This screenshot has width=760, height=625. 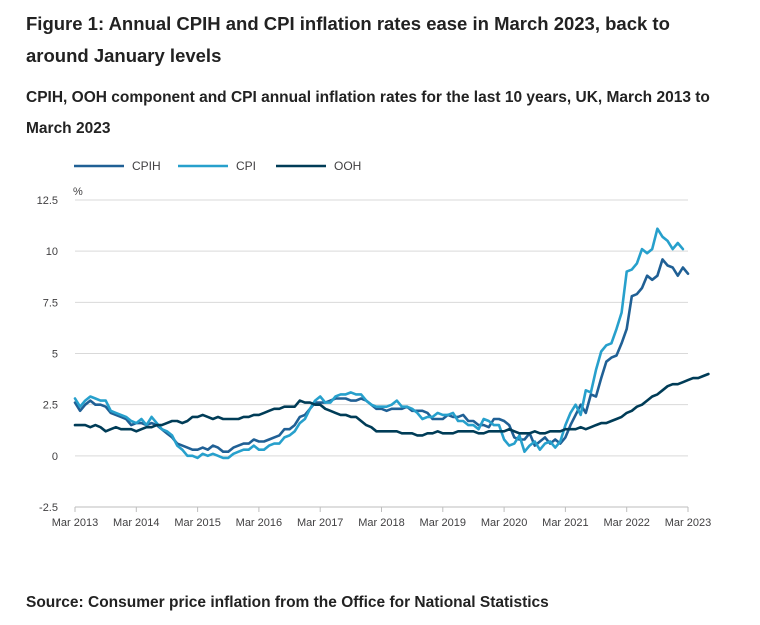 What do you see at coordinates (504, 523) in the screenshot?
I see `x-tick-label: Mar 2020` at bounding box center [504, 523].